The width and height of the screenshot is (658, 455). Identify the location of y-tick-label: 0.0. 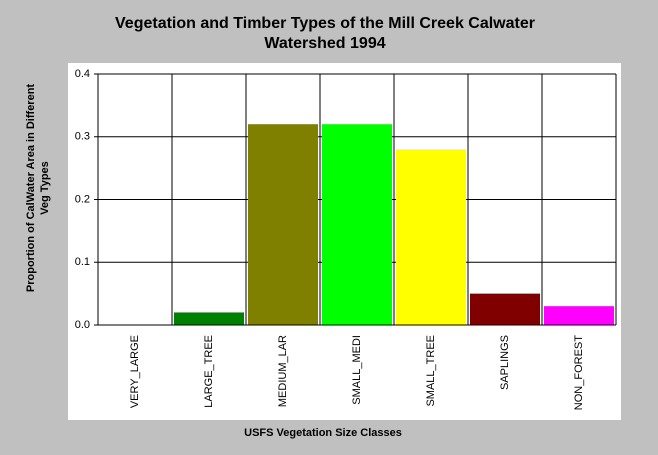
(82, 325).